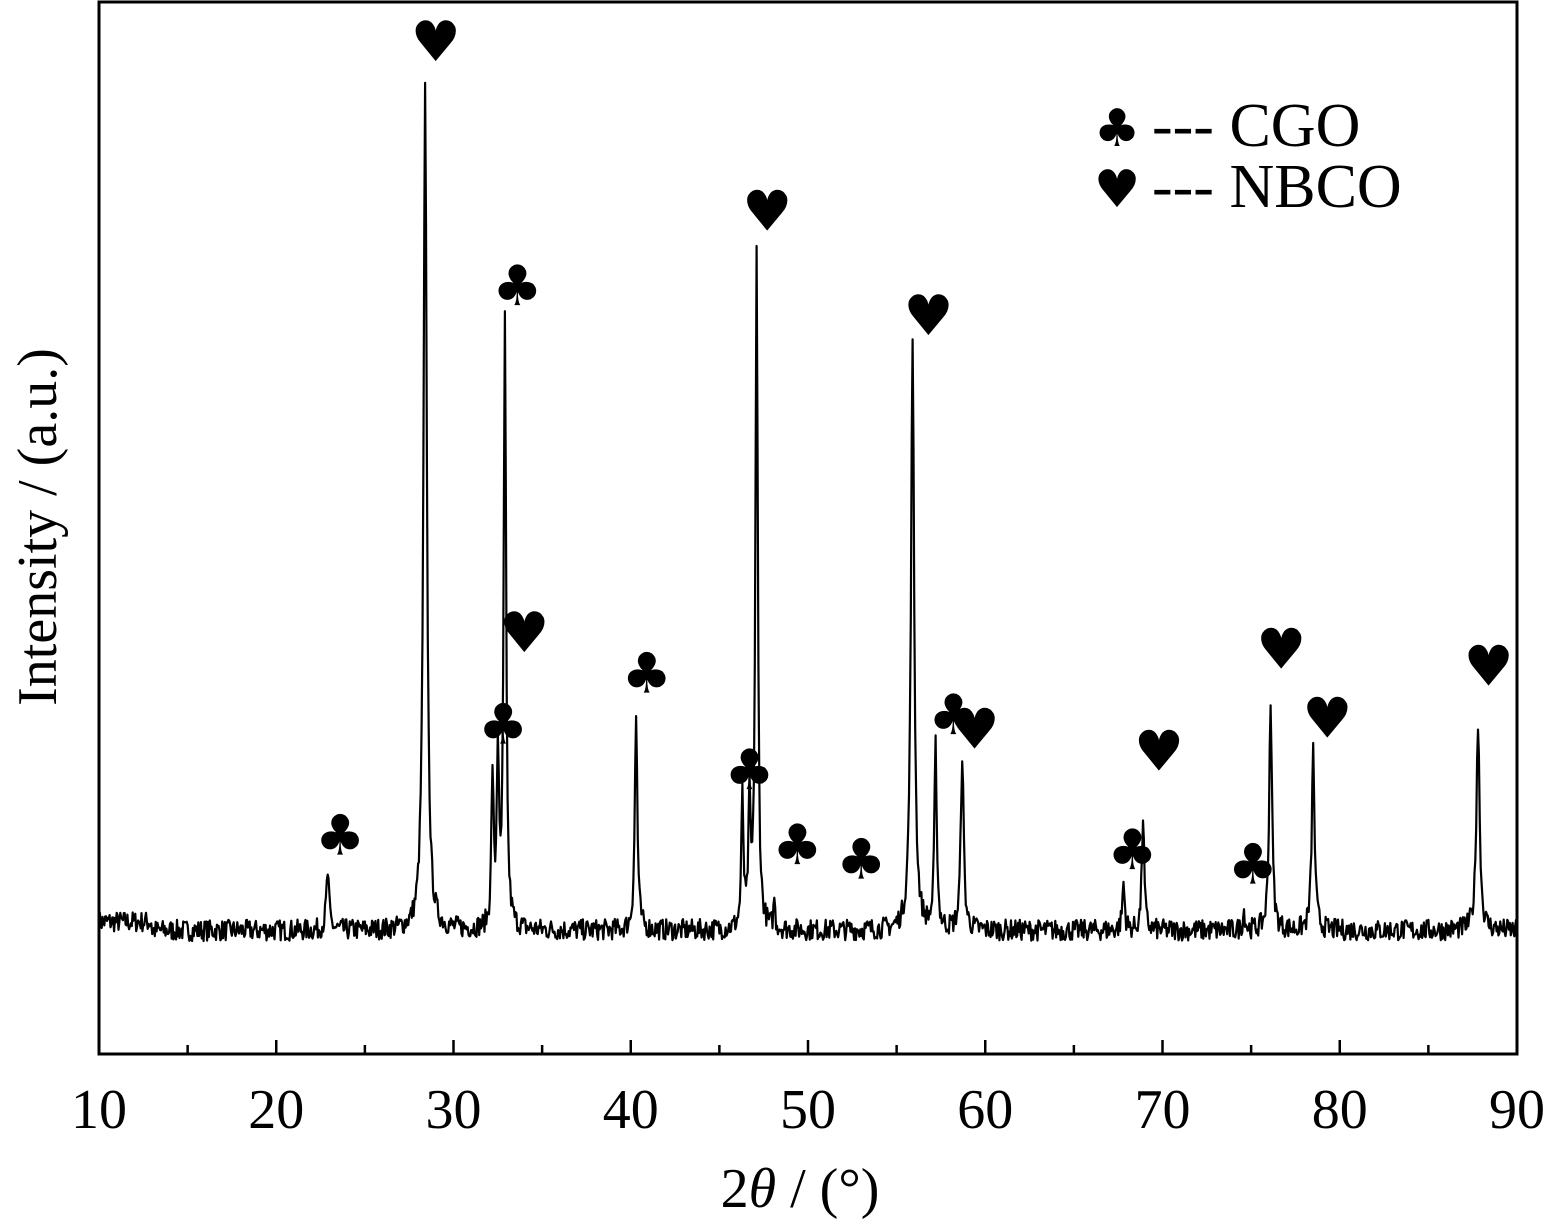 The image size is (1553, 1229). Describe the element at coordinates (1256, 126) in the screenshot. I see `legend-label-cgo: --- CGO` at that location.